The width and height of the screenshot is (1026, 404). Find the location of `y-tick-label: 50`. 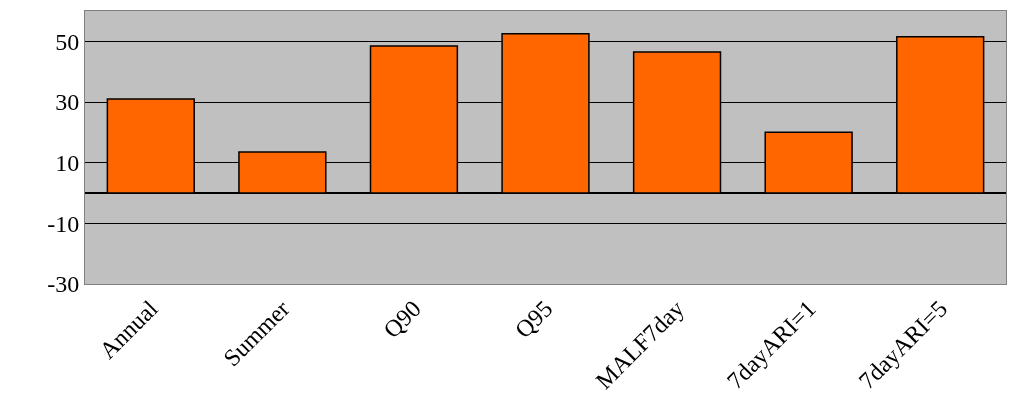

y-tick-label: 50 is located at coordinates (67, 41).